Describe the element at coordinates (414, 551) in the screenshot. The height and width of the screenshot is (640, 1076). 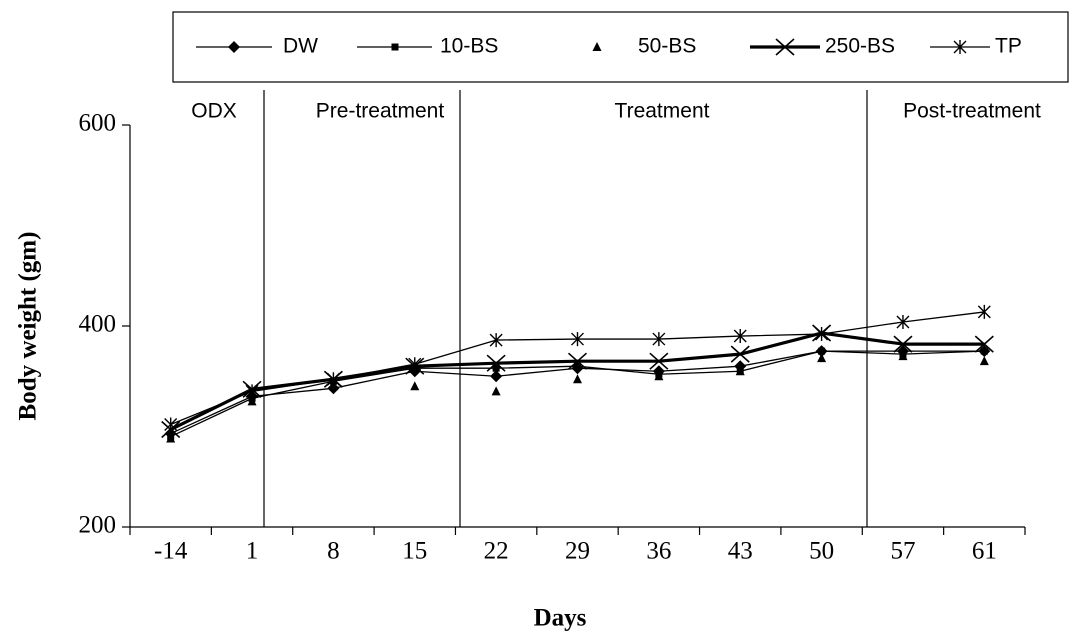
I see `x-tick-label: 15` at that location.